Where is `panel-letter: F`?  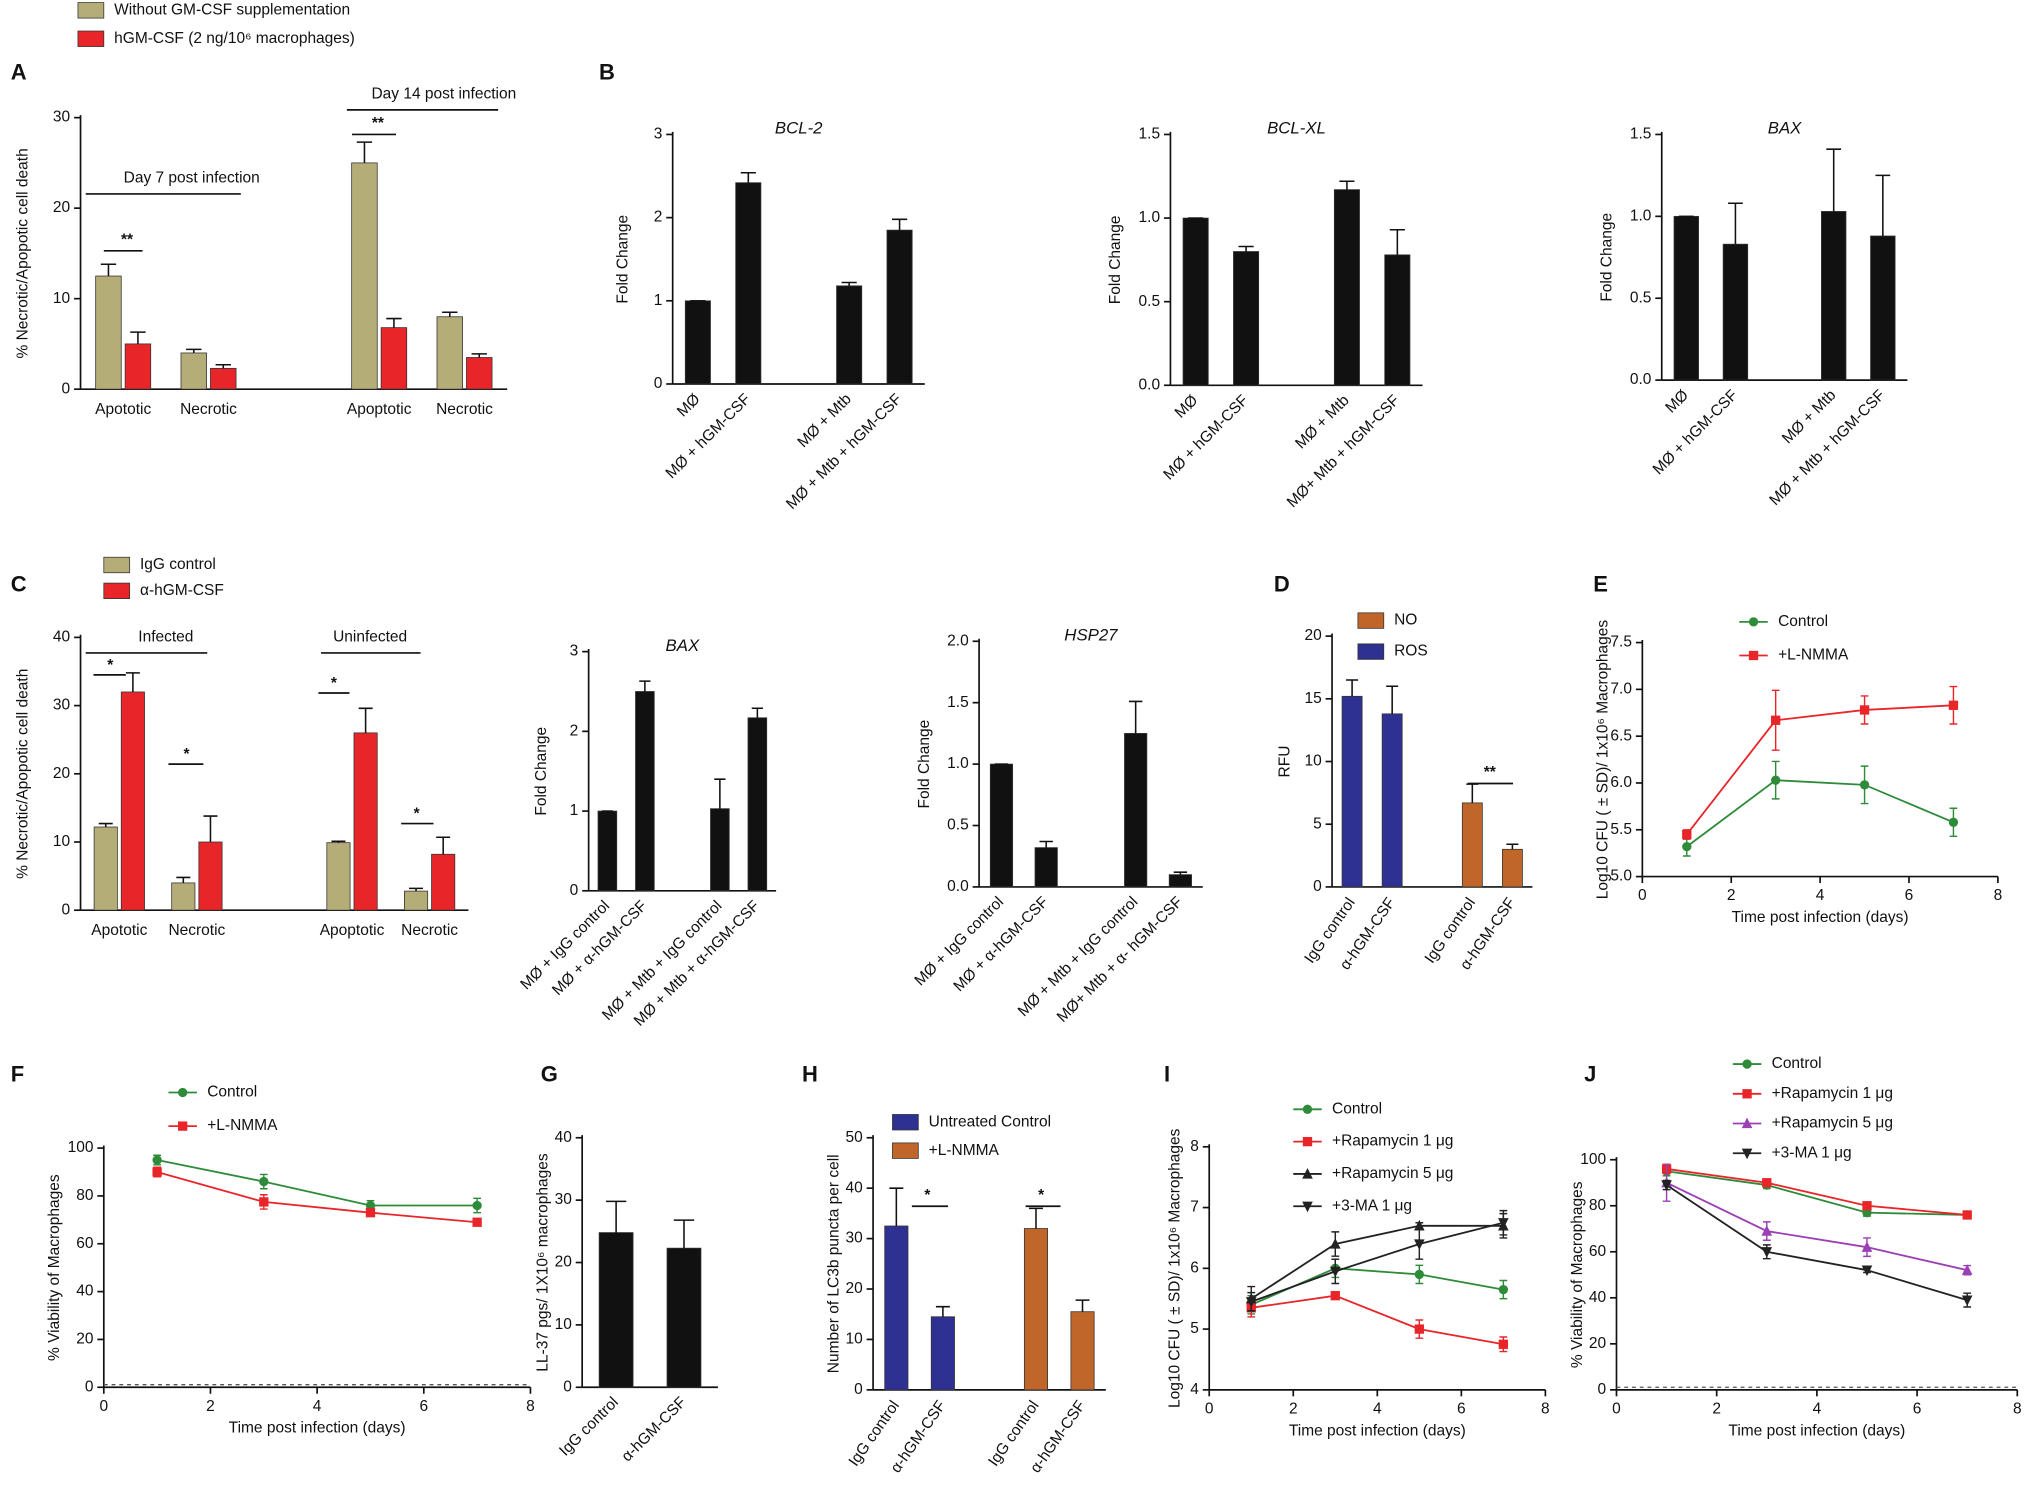
panel-letter: F is located at coordinates (17, 1073).